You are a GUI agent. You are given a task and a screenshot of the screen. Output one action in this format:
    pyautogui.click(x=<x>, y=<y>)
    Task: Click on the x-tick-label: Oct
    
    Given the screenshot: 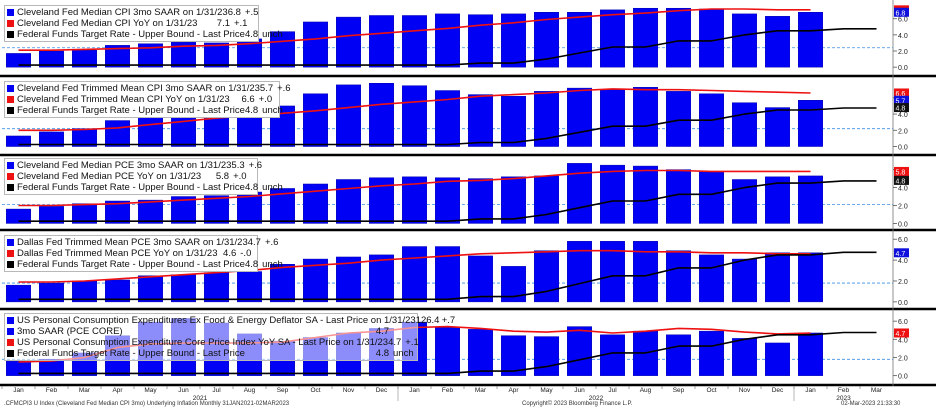 What is the action you would take?
    pyautogui.click(x=315, y=390)
    